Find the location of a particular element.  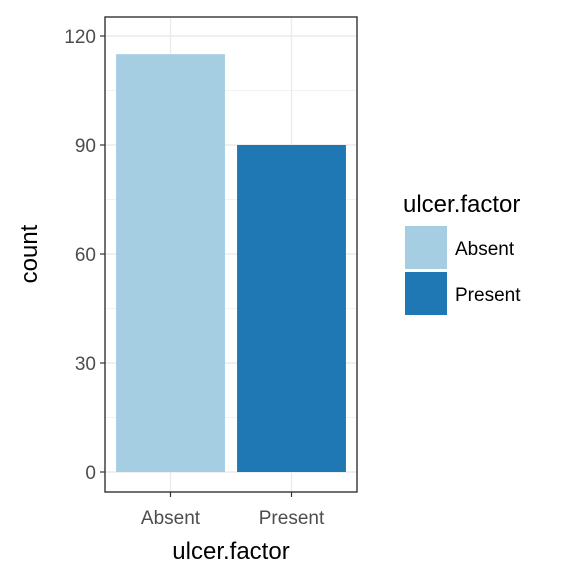

legend-label-absent: Absent is located at coordinates (485, 249).